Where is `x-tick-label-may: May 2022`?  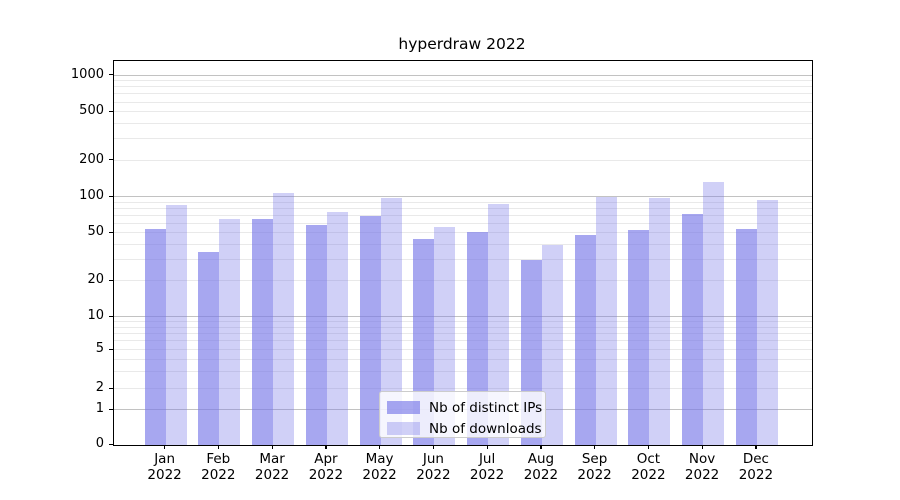 x-tick-label-may: May 2022 is located at coordinates (380, 467).